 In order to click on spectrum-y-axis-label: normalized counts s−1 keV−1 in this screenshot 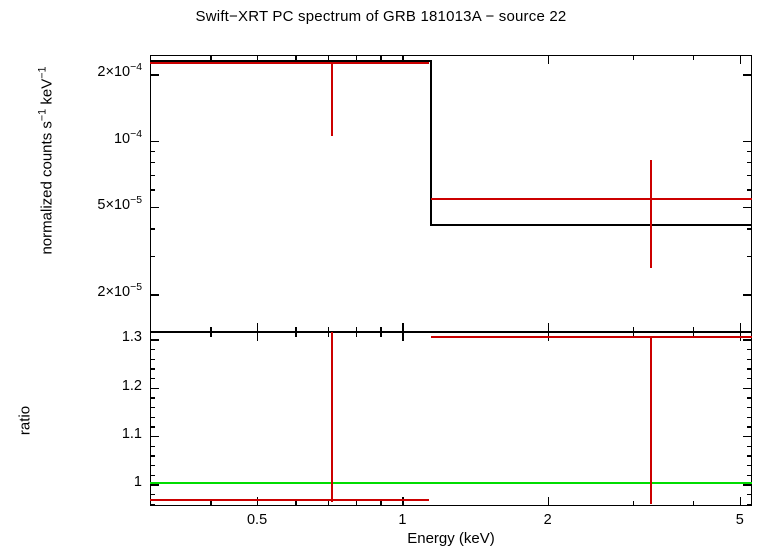, I will do `click(46, 160)`.